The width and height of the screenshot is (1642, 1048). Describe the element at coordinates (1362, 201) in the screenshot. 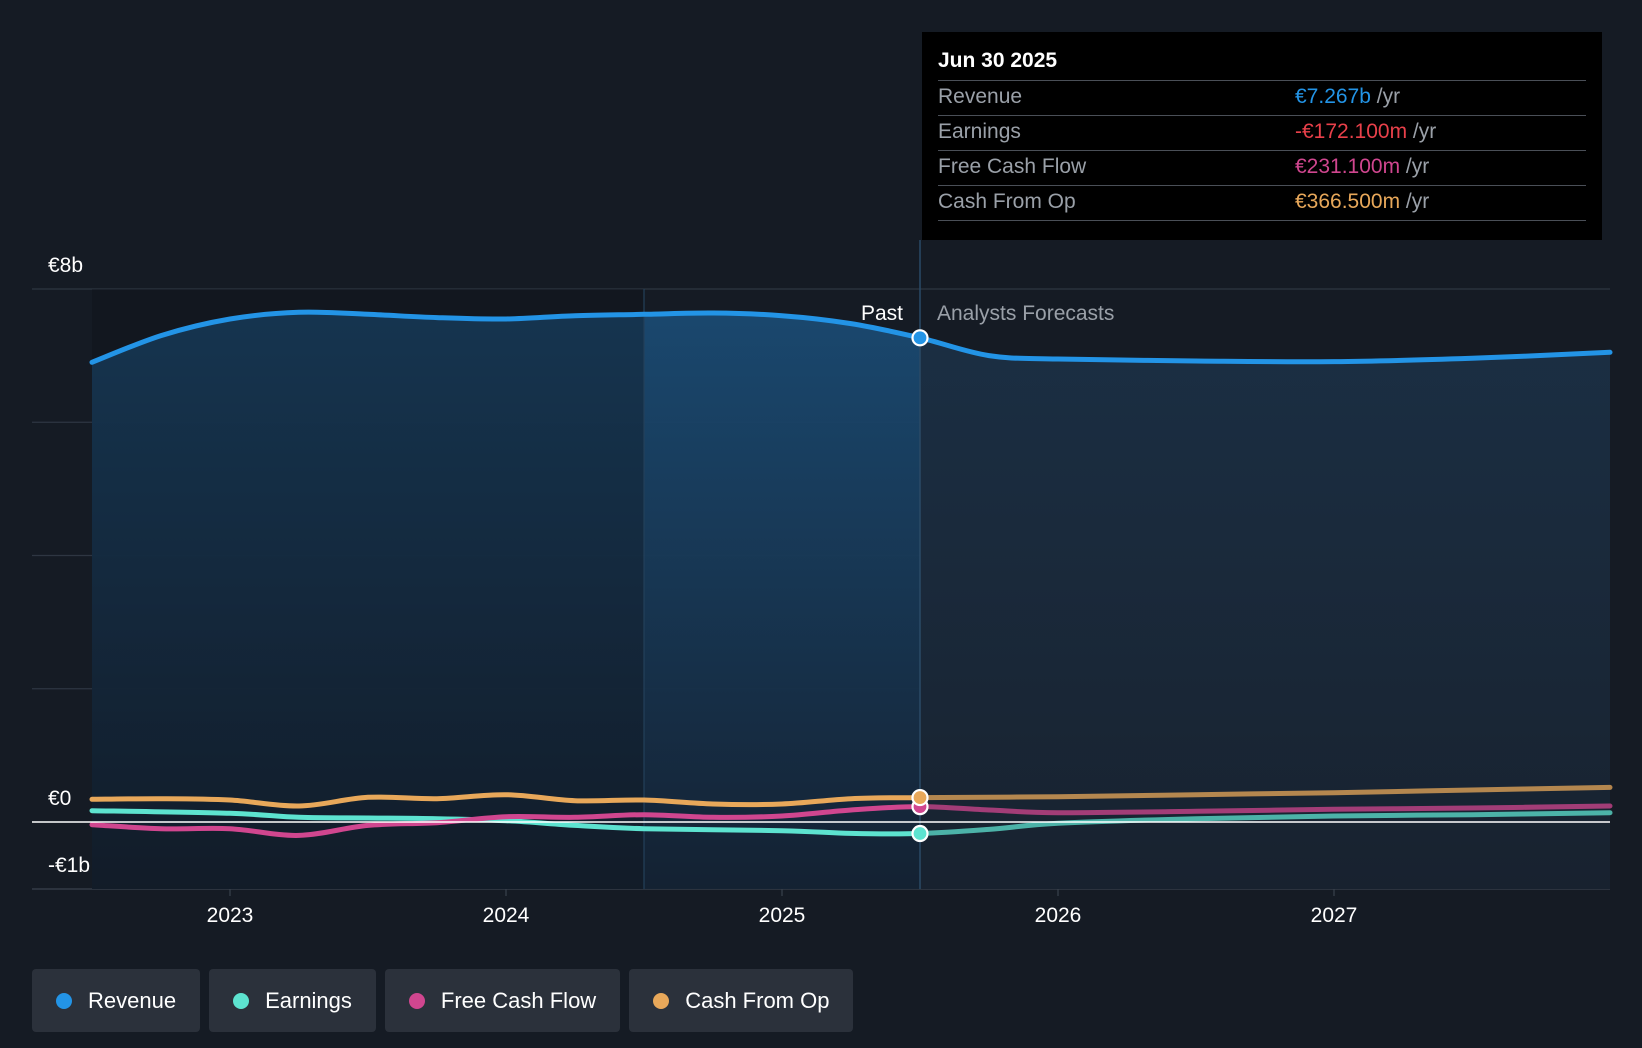

I see `tooltip-row-value: €366.500m /yr` at that location.